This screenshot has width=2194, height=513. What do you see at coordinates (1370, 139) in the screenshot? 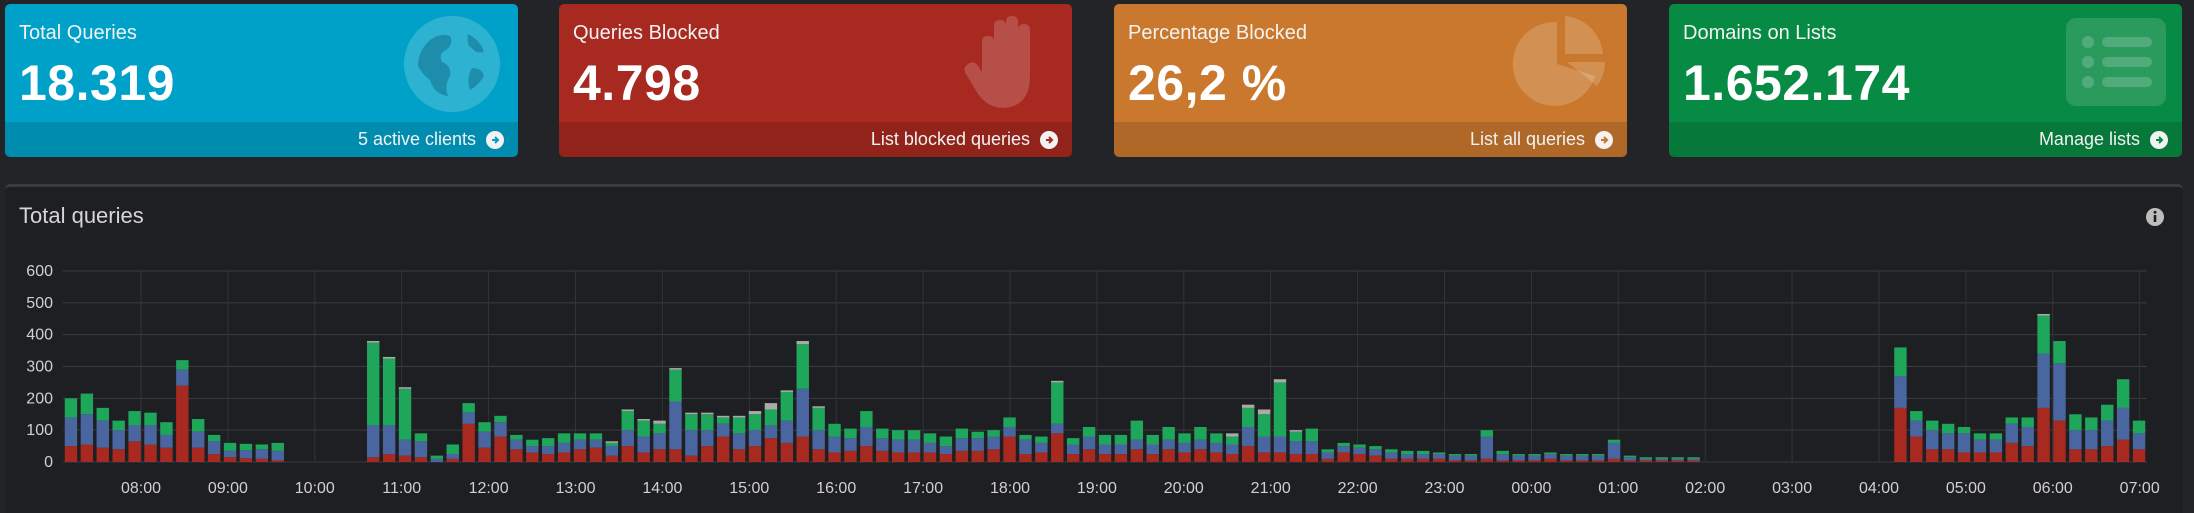
I see `list-all-queries-link: List all queries` at bounding box center [1370, 139].